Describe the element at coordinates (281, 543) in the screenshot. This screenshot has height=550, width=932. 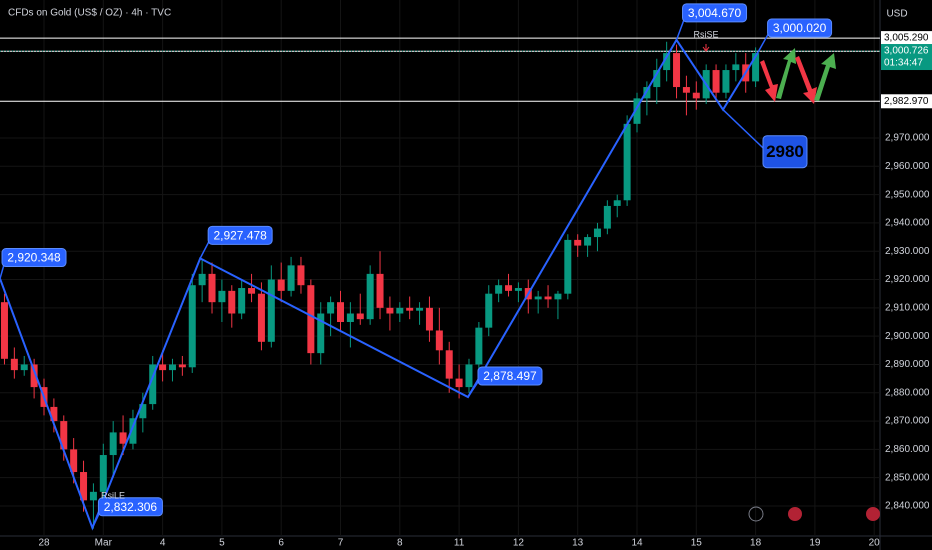
I see `x-tick-label: 6` at that location.